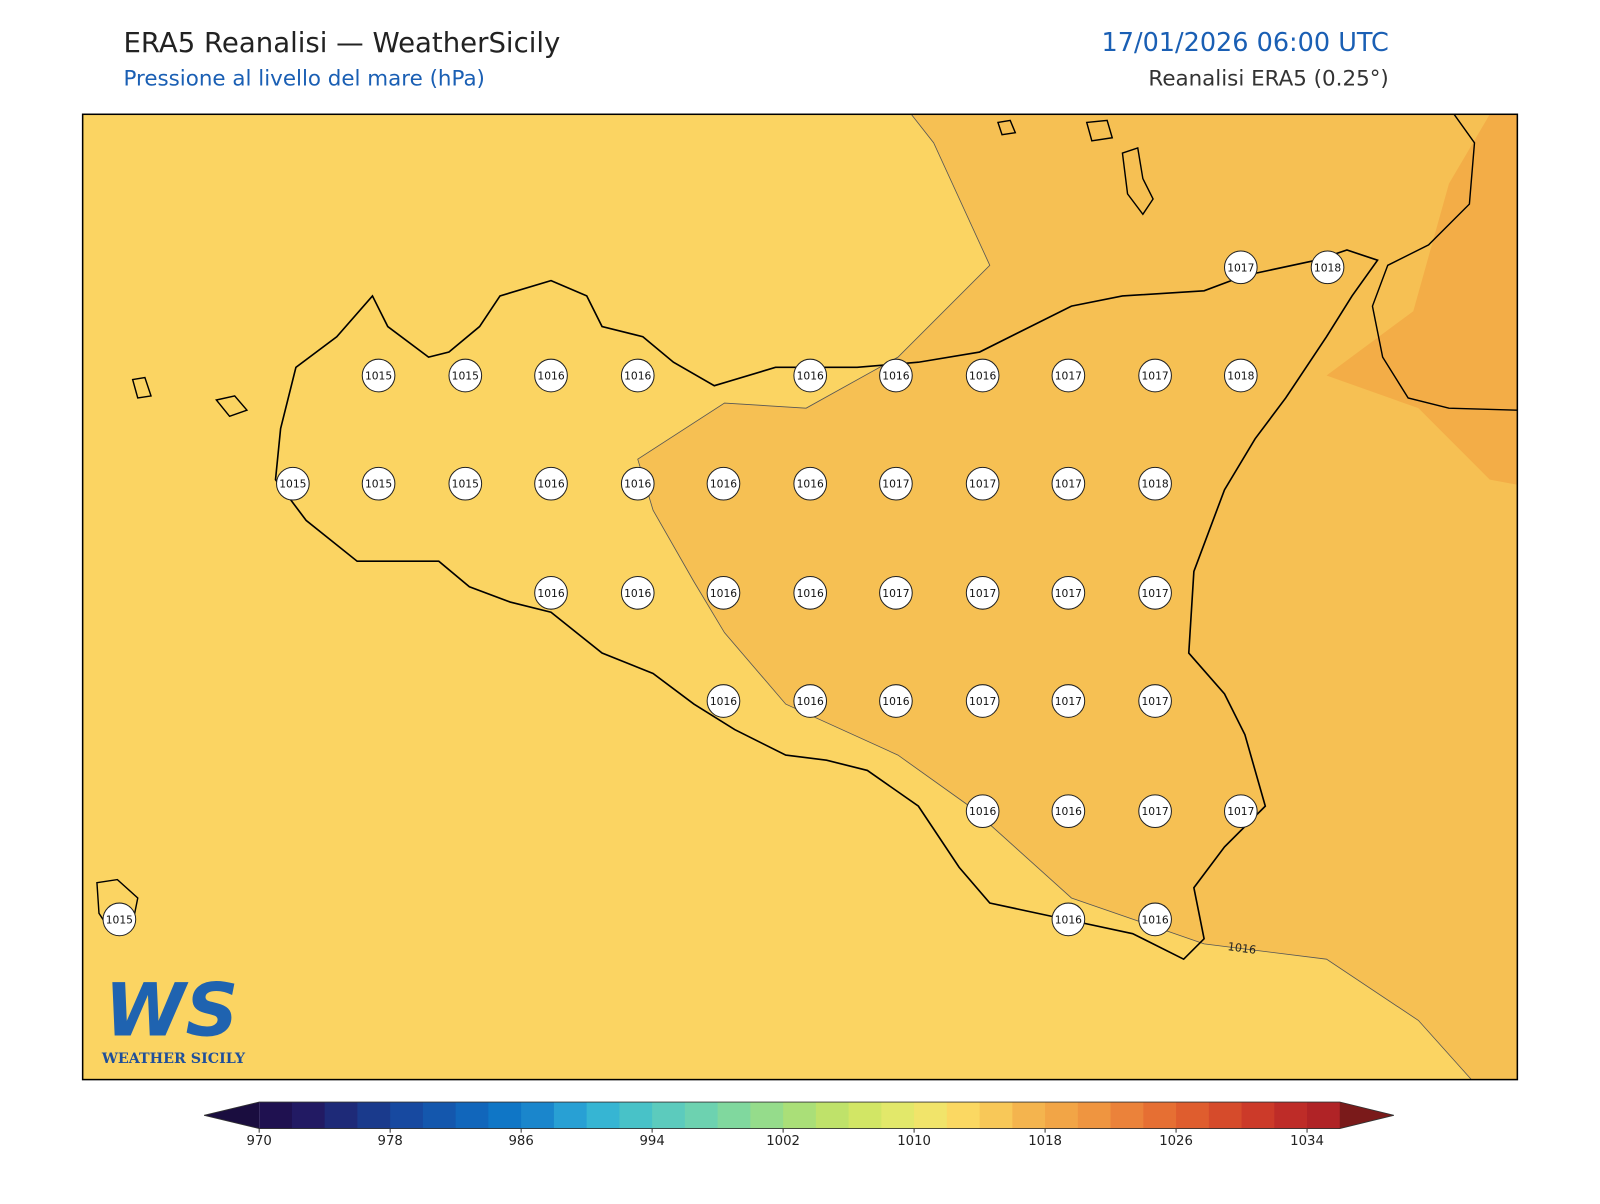 The image size is (1600, 1204). Describe the element at coordinates (173, 1059) in the screenshot. I see `logo-text: WEATHER SICILY` at that location.